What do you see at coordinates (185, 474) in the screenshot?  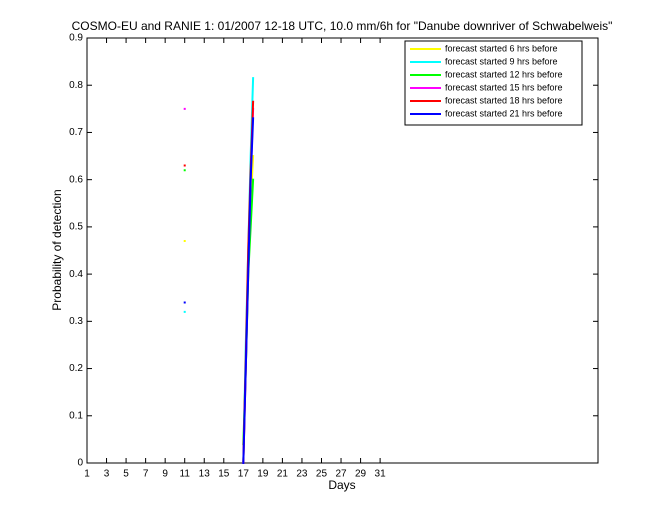 I see `x-tick-label: 11` at bounding box center [185, 474].